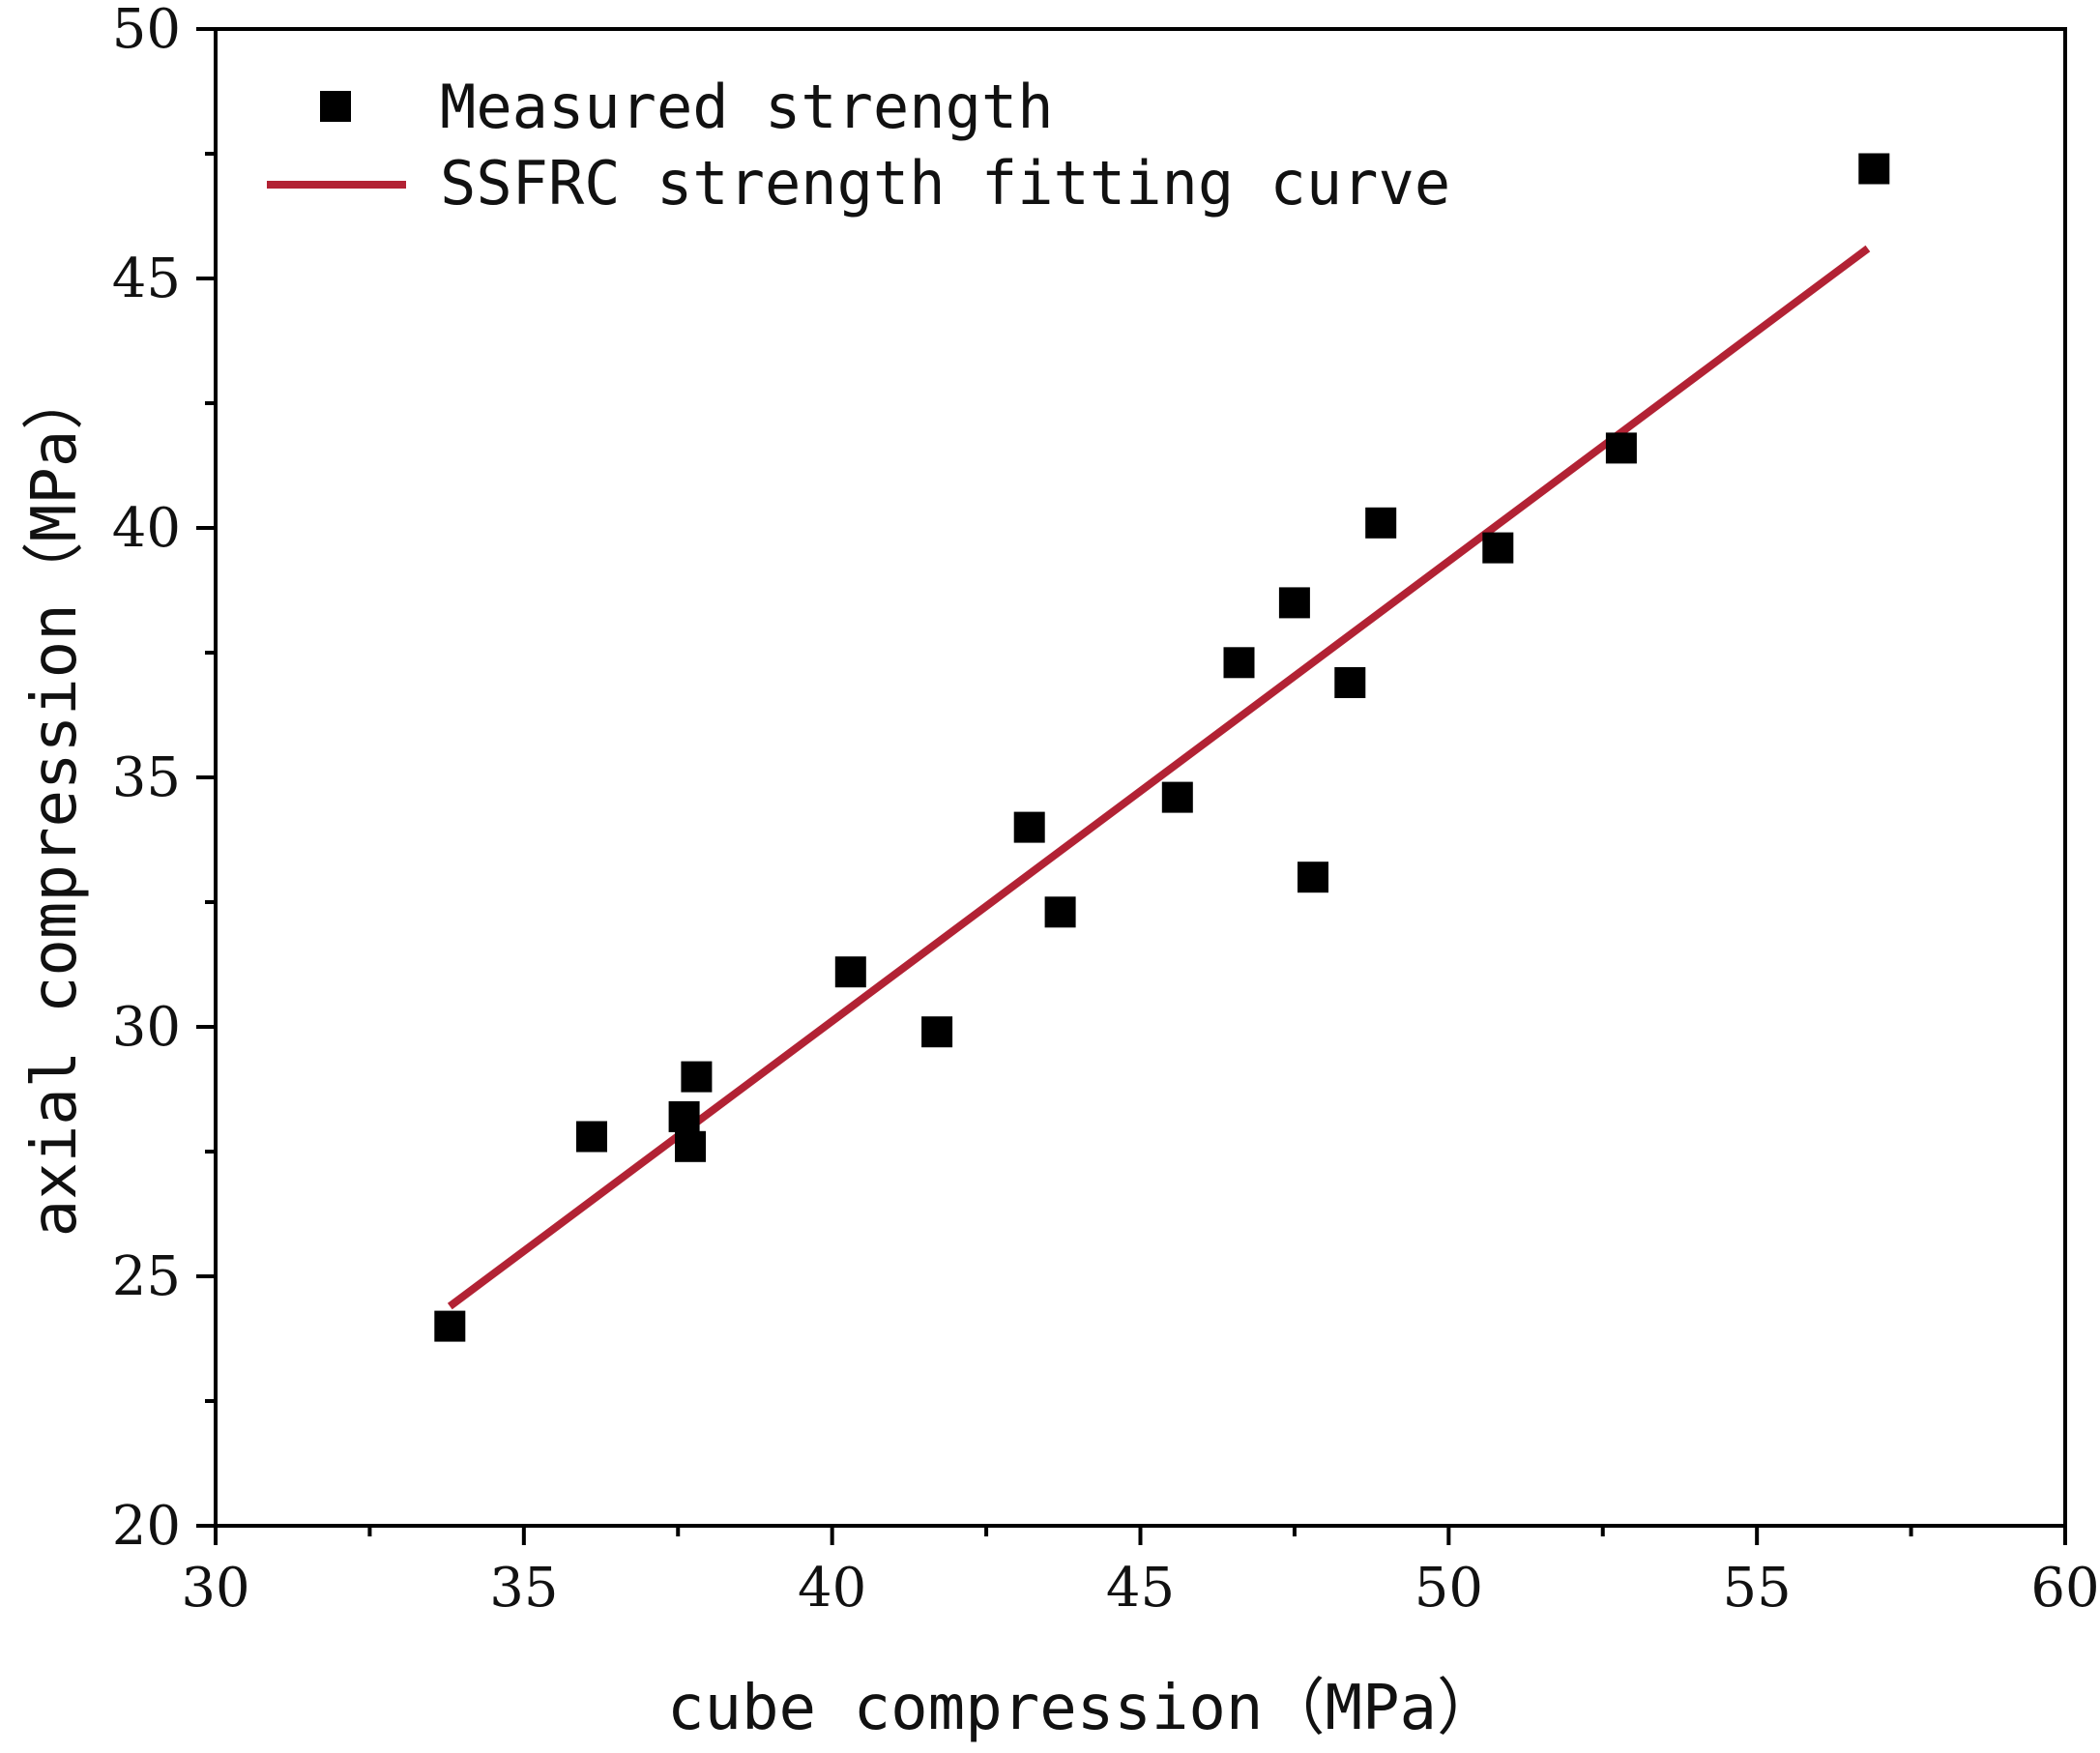 The image size is (2100, 1753). I want to click on y-tick-label: 40, so click(146, 528).